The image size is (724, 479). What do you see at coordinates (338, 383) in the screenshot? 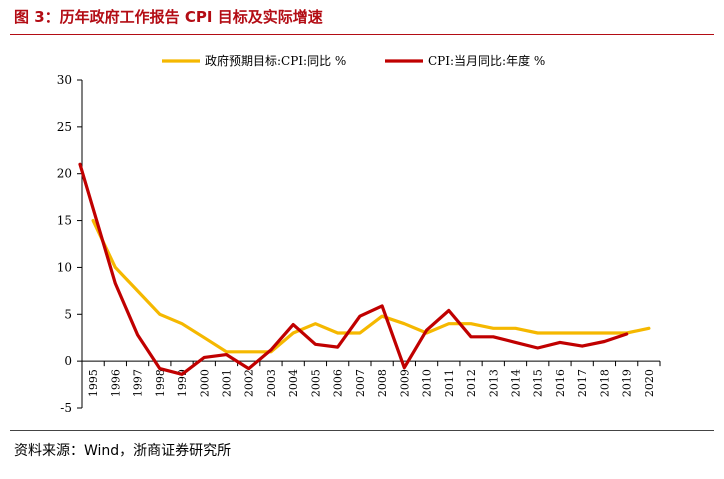
I see `x-tick-label: 2006` at bounding box center [338, 383].